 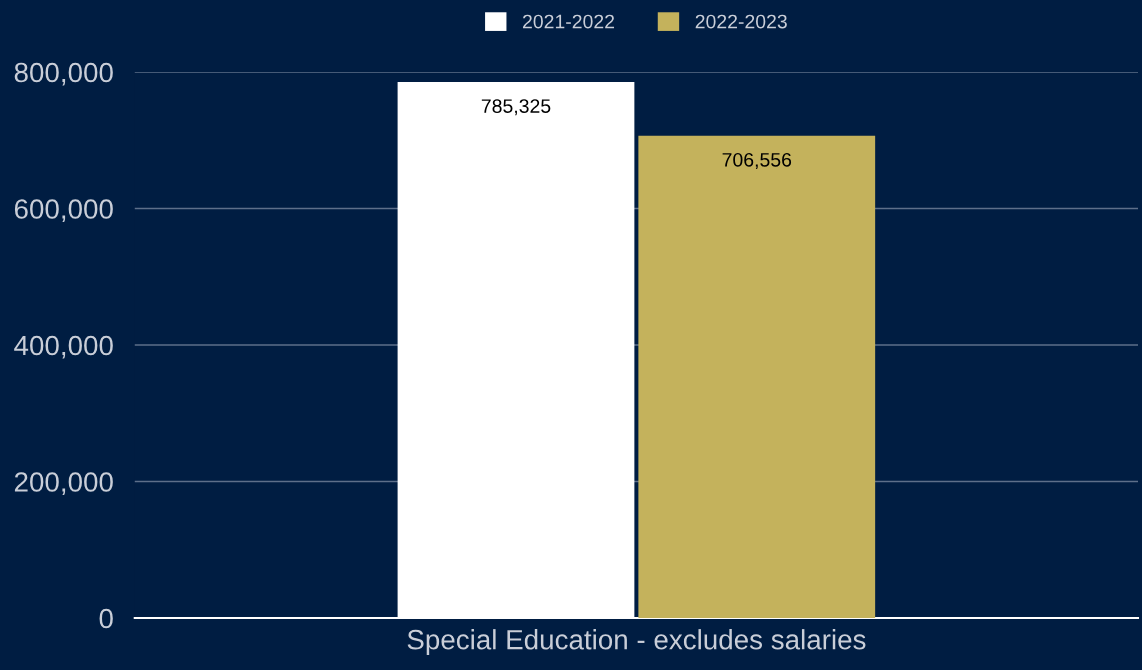 What do you see at coordinates (63, 347) in the screenshot?
I see `y-tick-label: 400,000` at bounding box center [63, 347].